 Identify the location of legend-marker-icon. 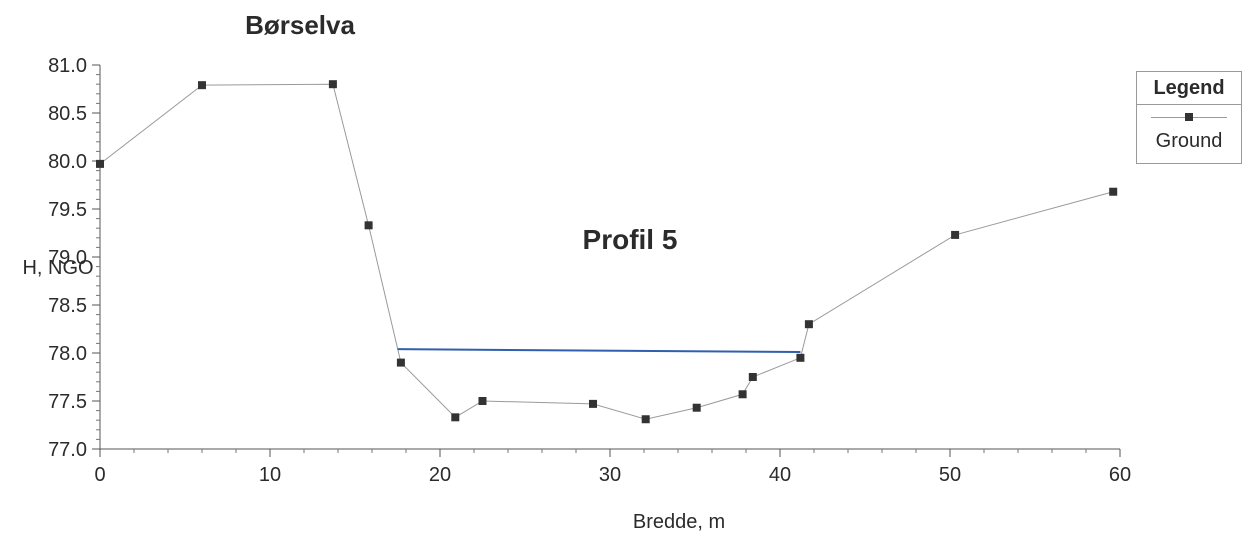
(1189, 117).